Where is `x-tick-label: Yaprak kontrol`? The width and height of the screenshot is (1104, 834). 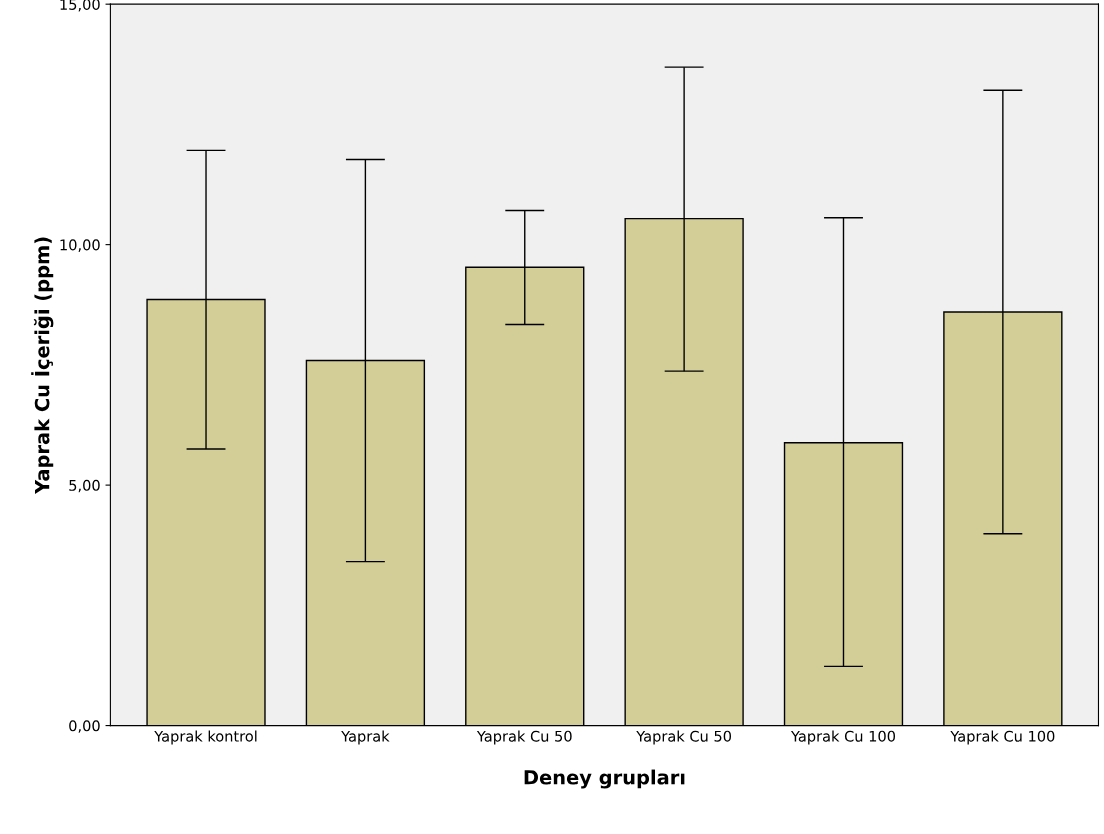
x-tick-label: Yaprak kontrol is located at coordinates (205, 737).